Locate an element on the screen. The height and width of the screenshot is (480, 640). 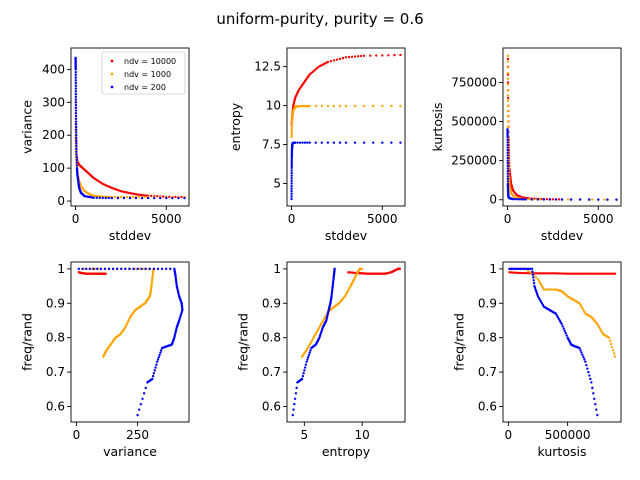
y-axis-label: variance is located at coordinates (26, 127).